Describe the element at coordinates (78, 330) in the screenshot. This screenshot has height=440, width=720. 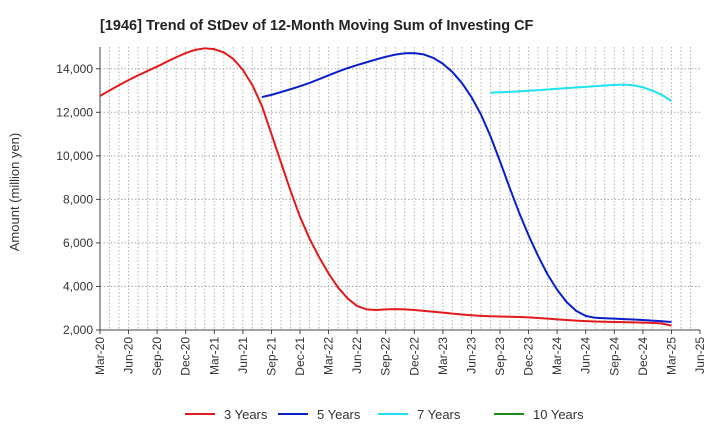
I see `y-tick-label: 2,000` at that location.